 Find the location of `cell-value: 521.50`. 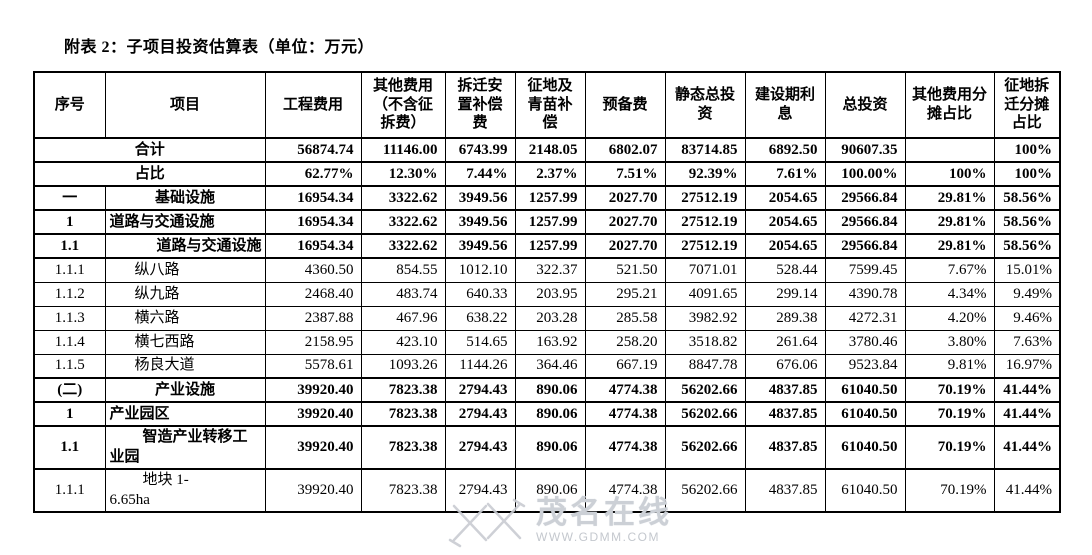

cell-value: 521.50 is located at coordinates (625, 270).